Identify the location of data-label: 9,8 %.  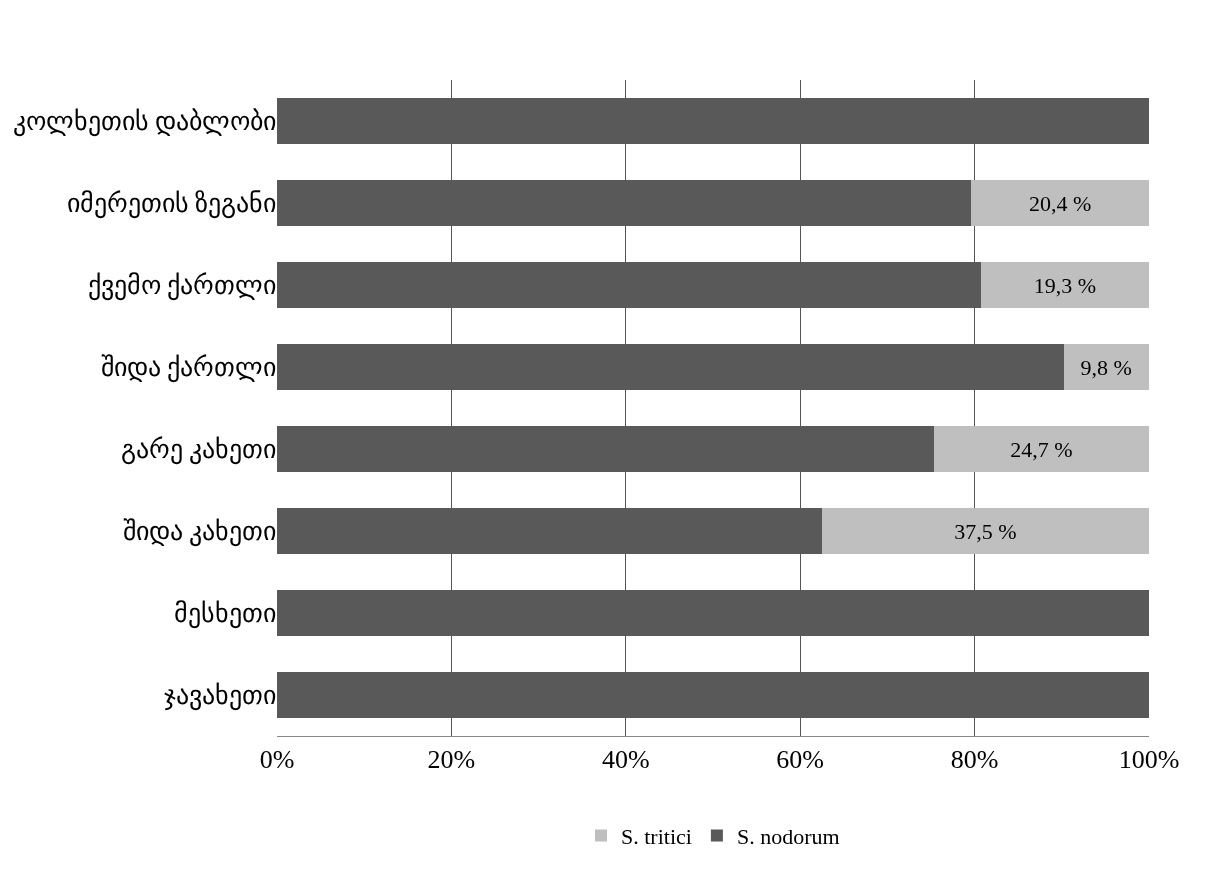
(1106, 367).